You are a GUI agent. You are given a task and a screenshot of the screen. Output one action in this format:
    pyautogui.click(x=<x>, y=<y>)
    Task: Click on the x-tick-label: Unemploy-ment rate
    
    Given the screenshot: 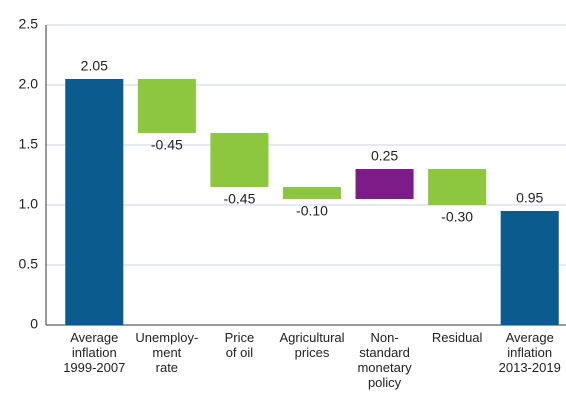 What is the action you would take?
    pyautogui.click(x=166, y=352)
    